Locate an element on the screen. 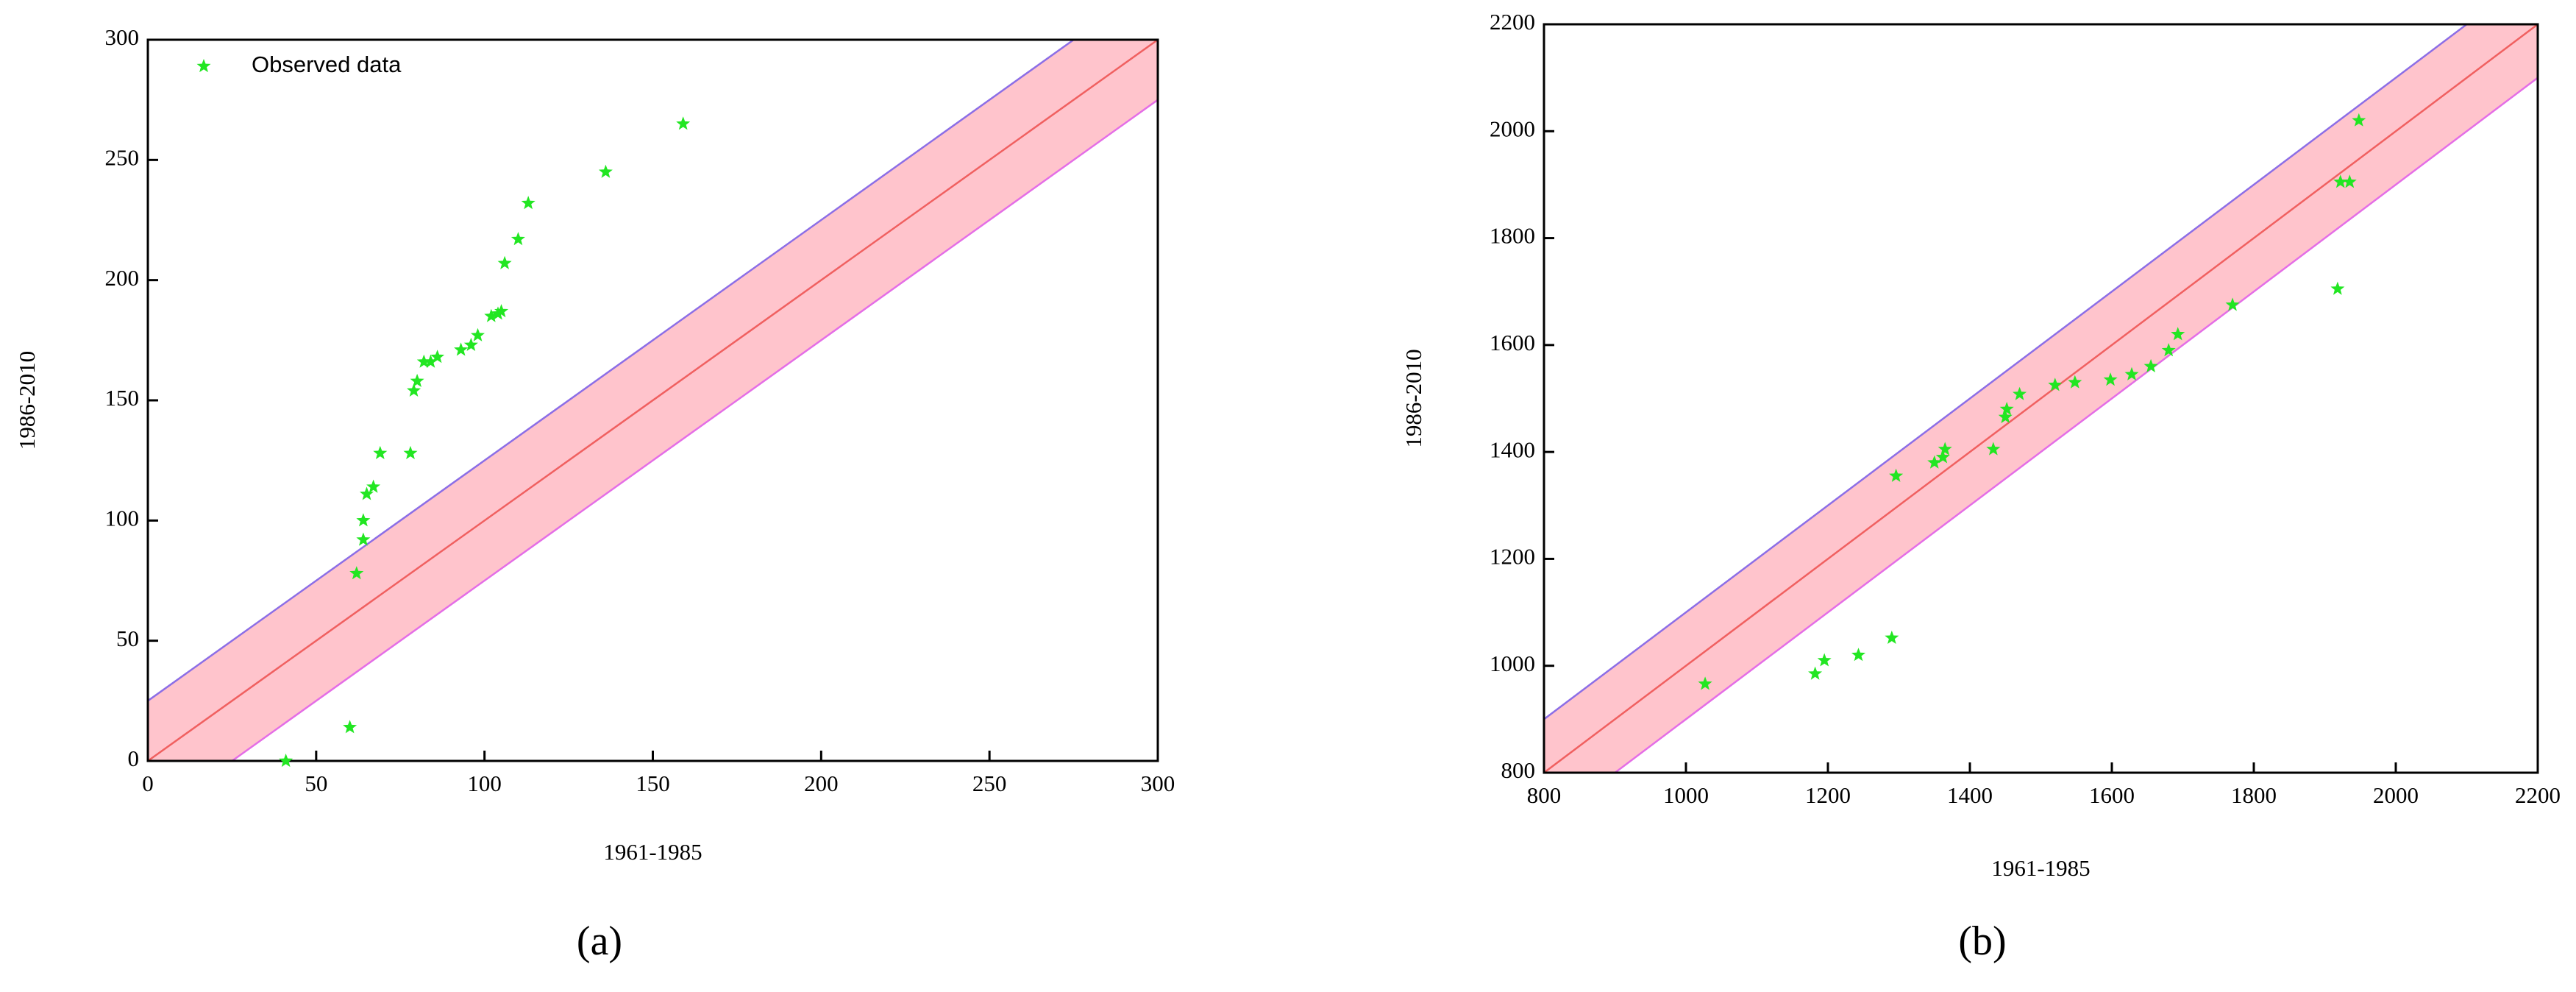 The height and width of the screenshot is (992, 2576). x-tick-label: 200 is located at coordinates (821, 783).